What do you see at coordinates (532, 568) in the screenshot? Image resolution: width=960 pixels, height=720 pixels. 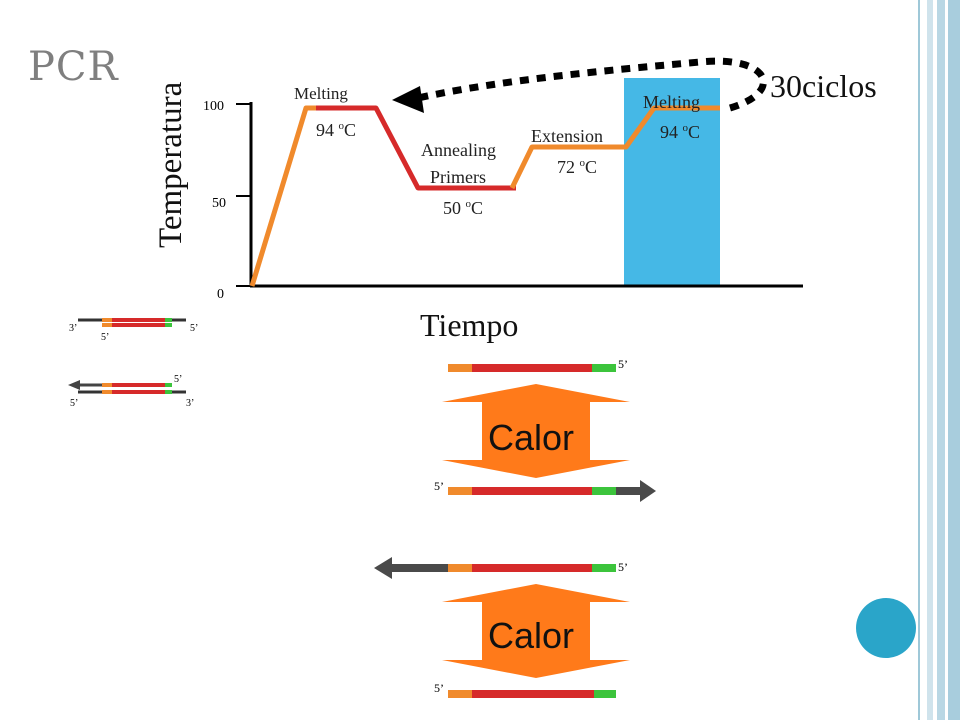 I see `g2-top-red` at bounding box center [532, 568].